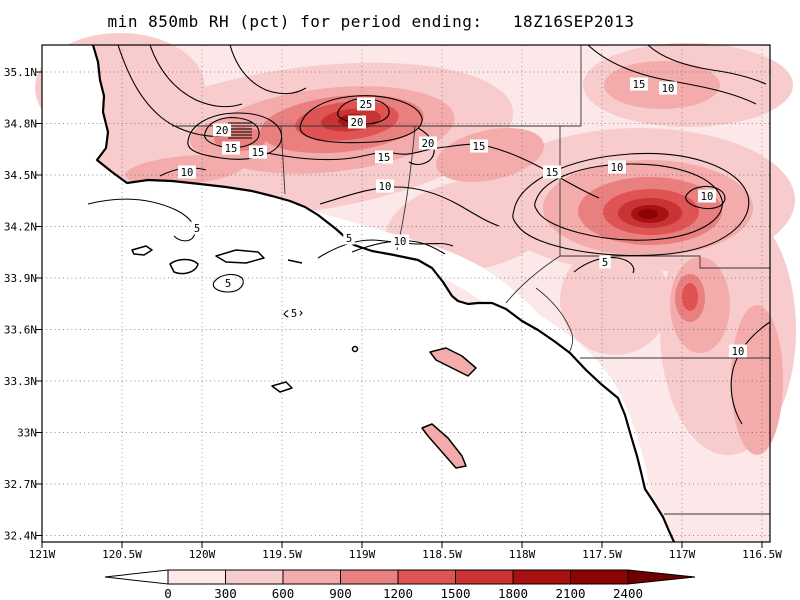  I want to click on colorbar-right-arrow, so click(661, 577).